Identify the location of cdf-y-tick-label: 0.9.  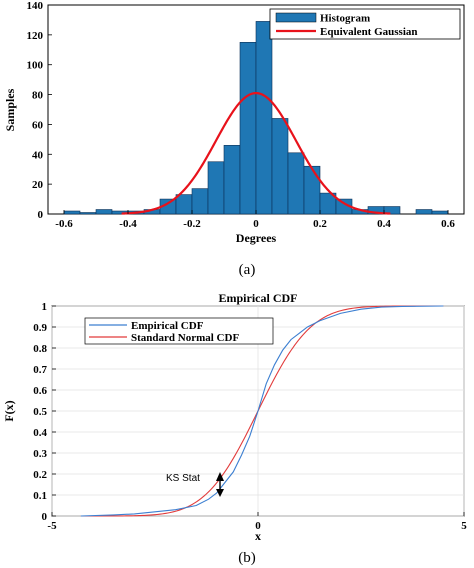
(40, 328).